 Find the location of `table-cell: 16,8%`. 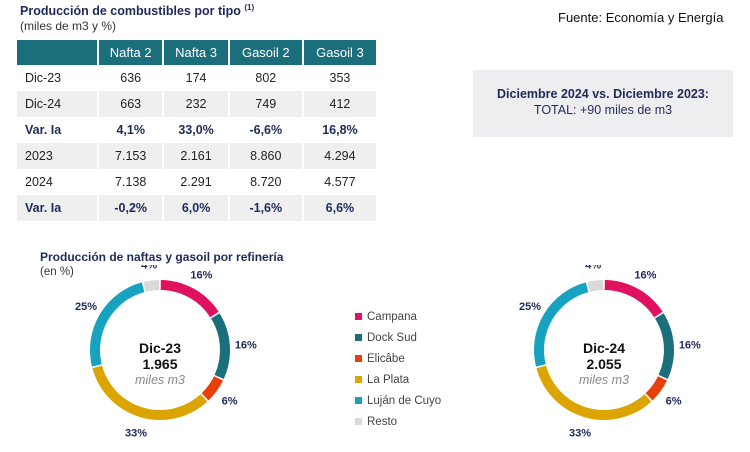

table-cell: 16,8% is located at coordinates (340, 130).